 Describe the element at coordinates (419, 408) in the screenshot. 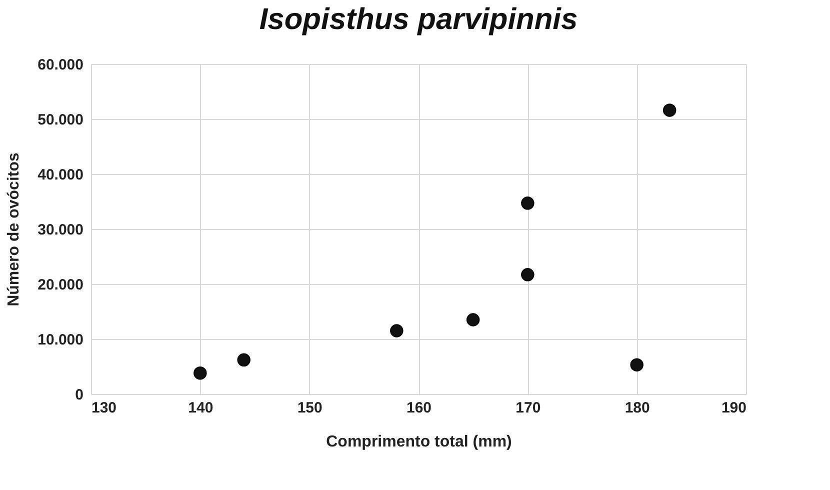

I see `x-tick-label: 160` at that location.